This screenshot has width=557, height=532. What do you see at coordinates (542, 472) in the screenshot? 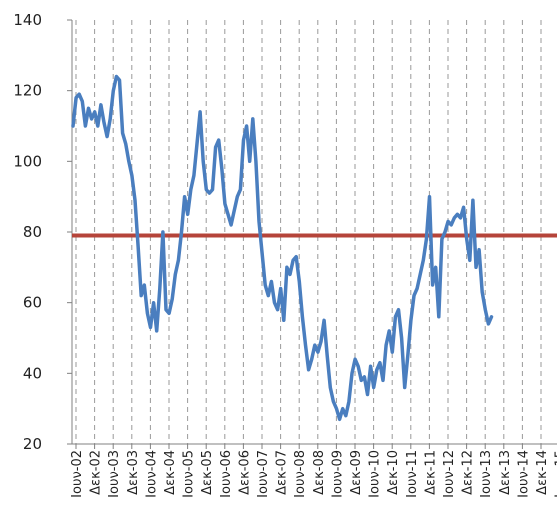
I see `x-tick-label: Δεκ-14` at bounding box center [542, 472].